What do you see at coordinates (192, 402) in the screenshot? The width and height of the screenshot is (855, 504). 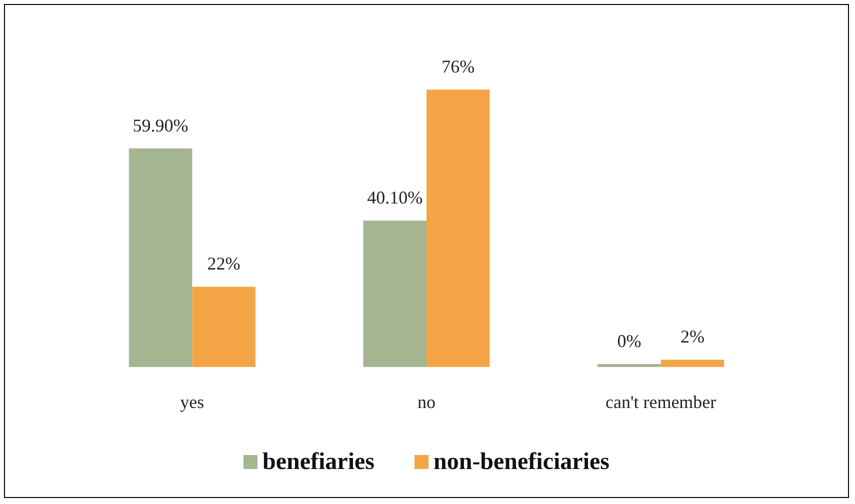 I see `x-tick-label: yes` at bounding box center [192, 402].